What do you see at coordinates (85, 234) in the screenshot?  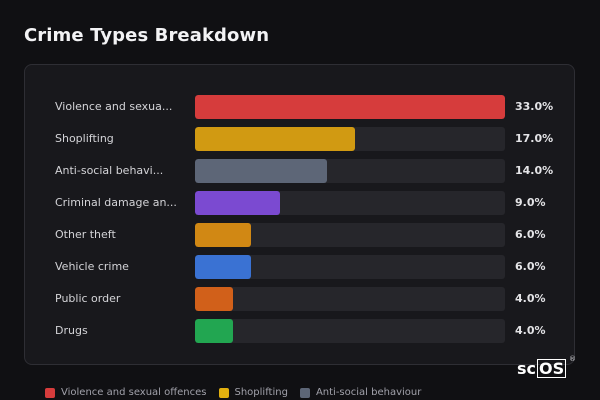 I see `bar-label: Other theft` at bounding box center [85, 234].